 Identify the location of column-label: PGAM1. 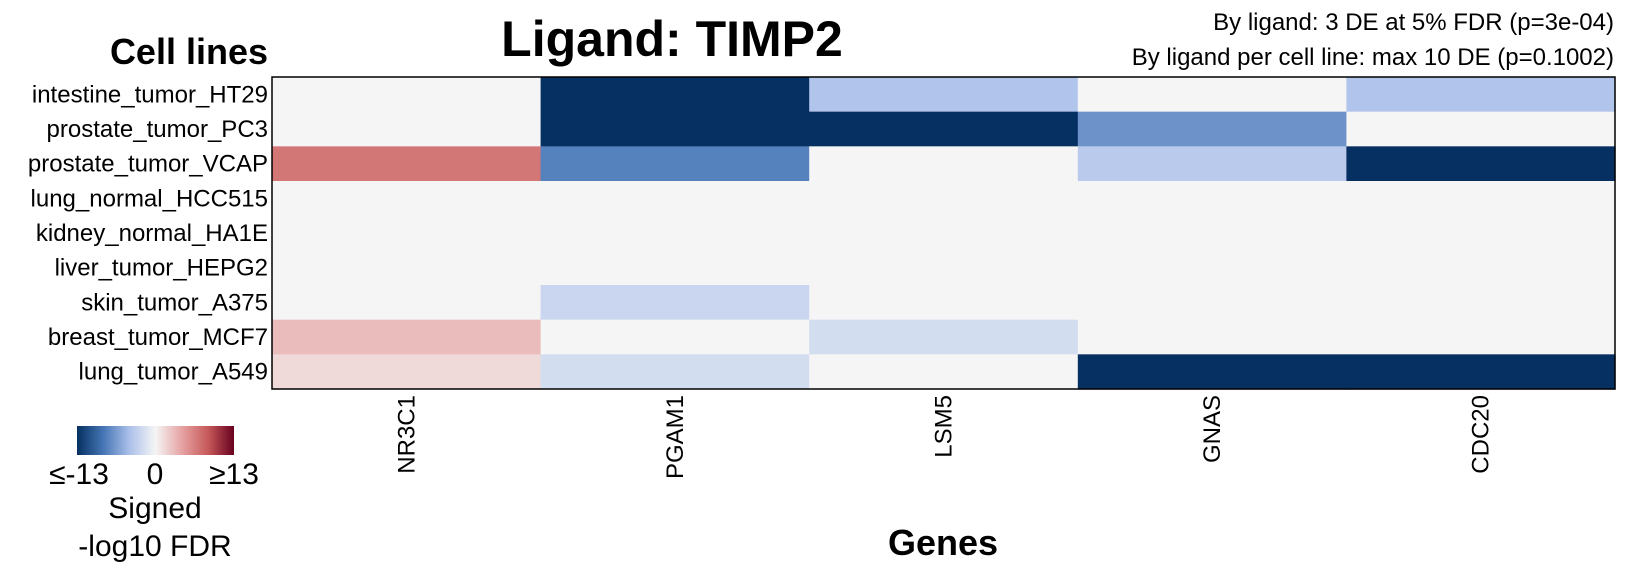
(675, 437).